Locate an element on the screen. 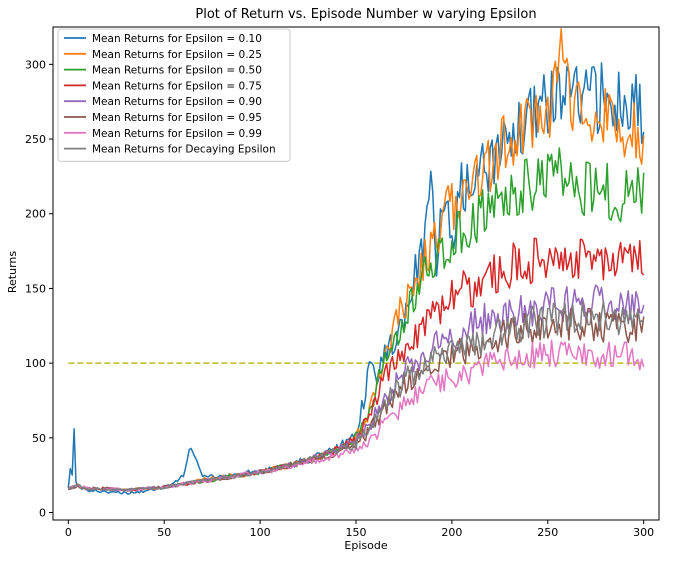  x-tick-label: 150 is located at coordinates (356, 532).